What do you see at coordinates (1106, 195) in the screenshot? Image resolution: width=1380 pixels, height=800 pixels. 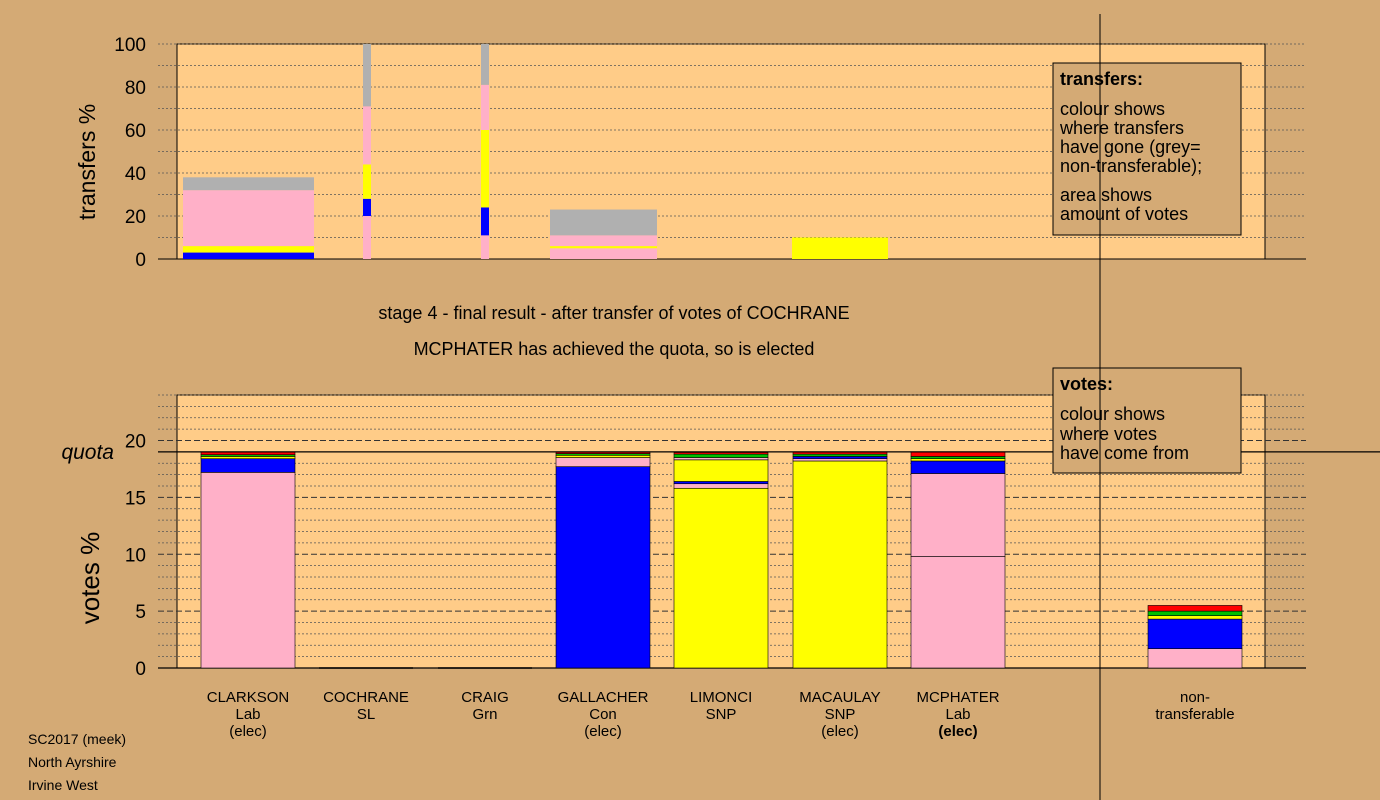 I see `transfers-legend-line: area shows` at bounding box center [1106, 195].